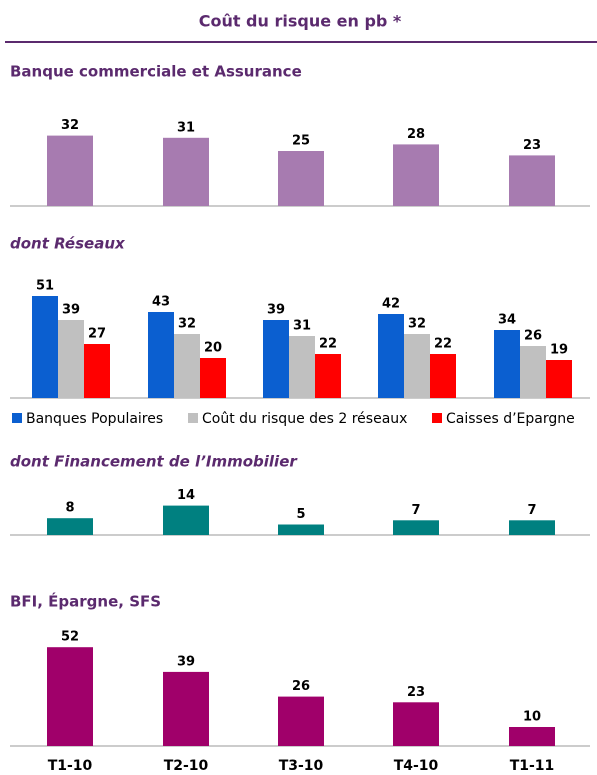 The width and height of the screenshot is (597, 775). Describe the element at coordinates (94, 419) in the screenshot. I see `legend-label: Banques Populaires` at that location.